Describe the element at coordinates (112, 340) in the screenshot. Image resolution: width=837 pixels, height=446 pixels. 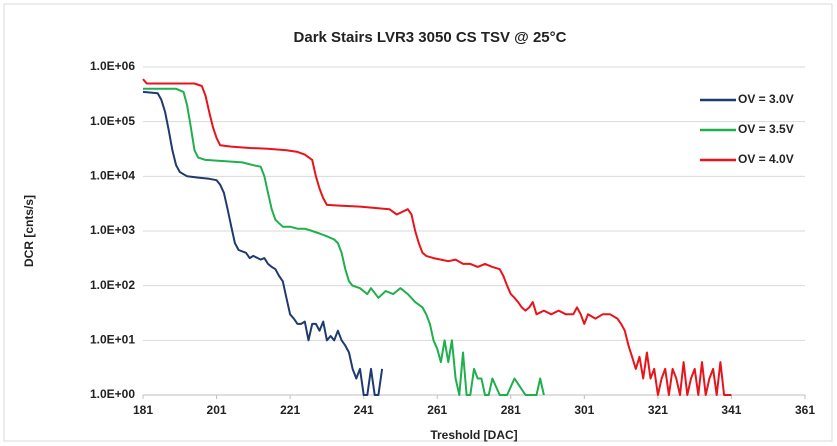
I see `y-tick-label: 1.0E+01` at that location.